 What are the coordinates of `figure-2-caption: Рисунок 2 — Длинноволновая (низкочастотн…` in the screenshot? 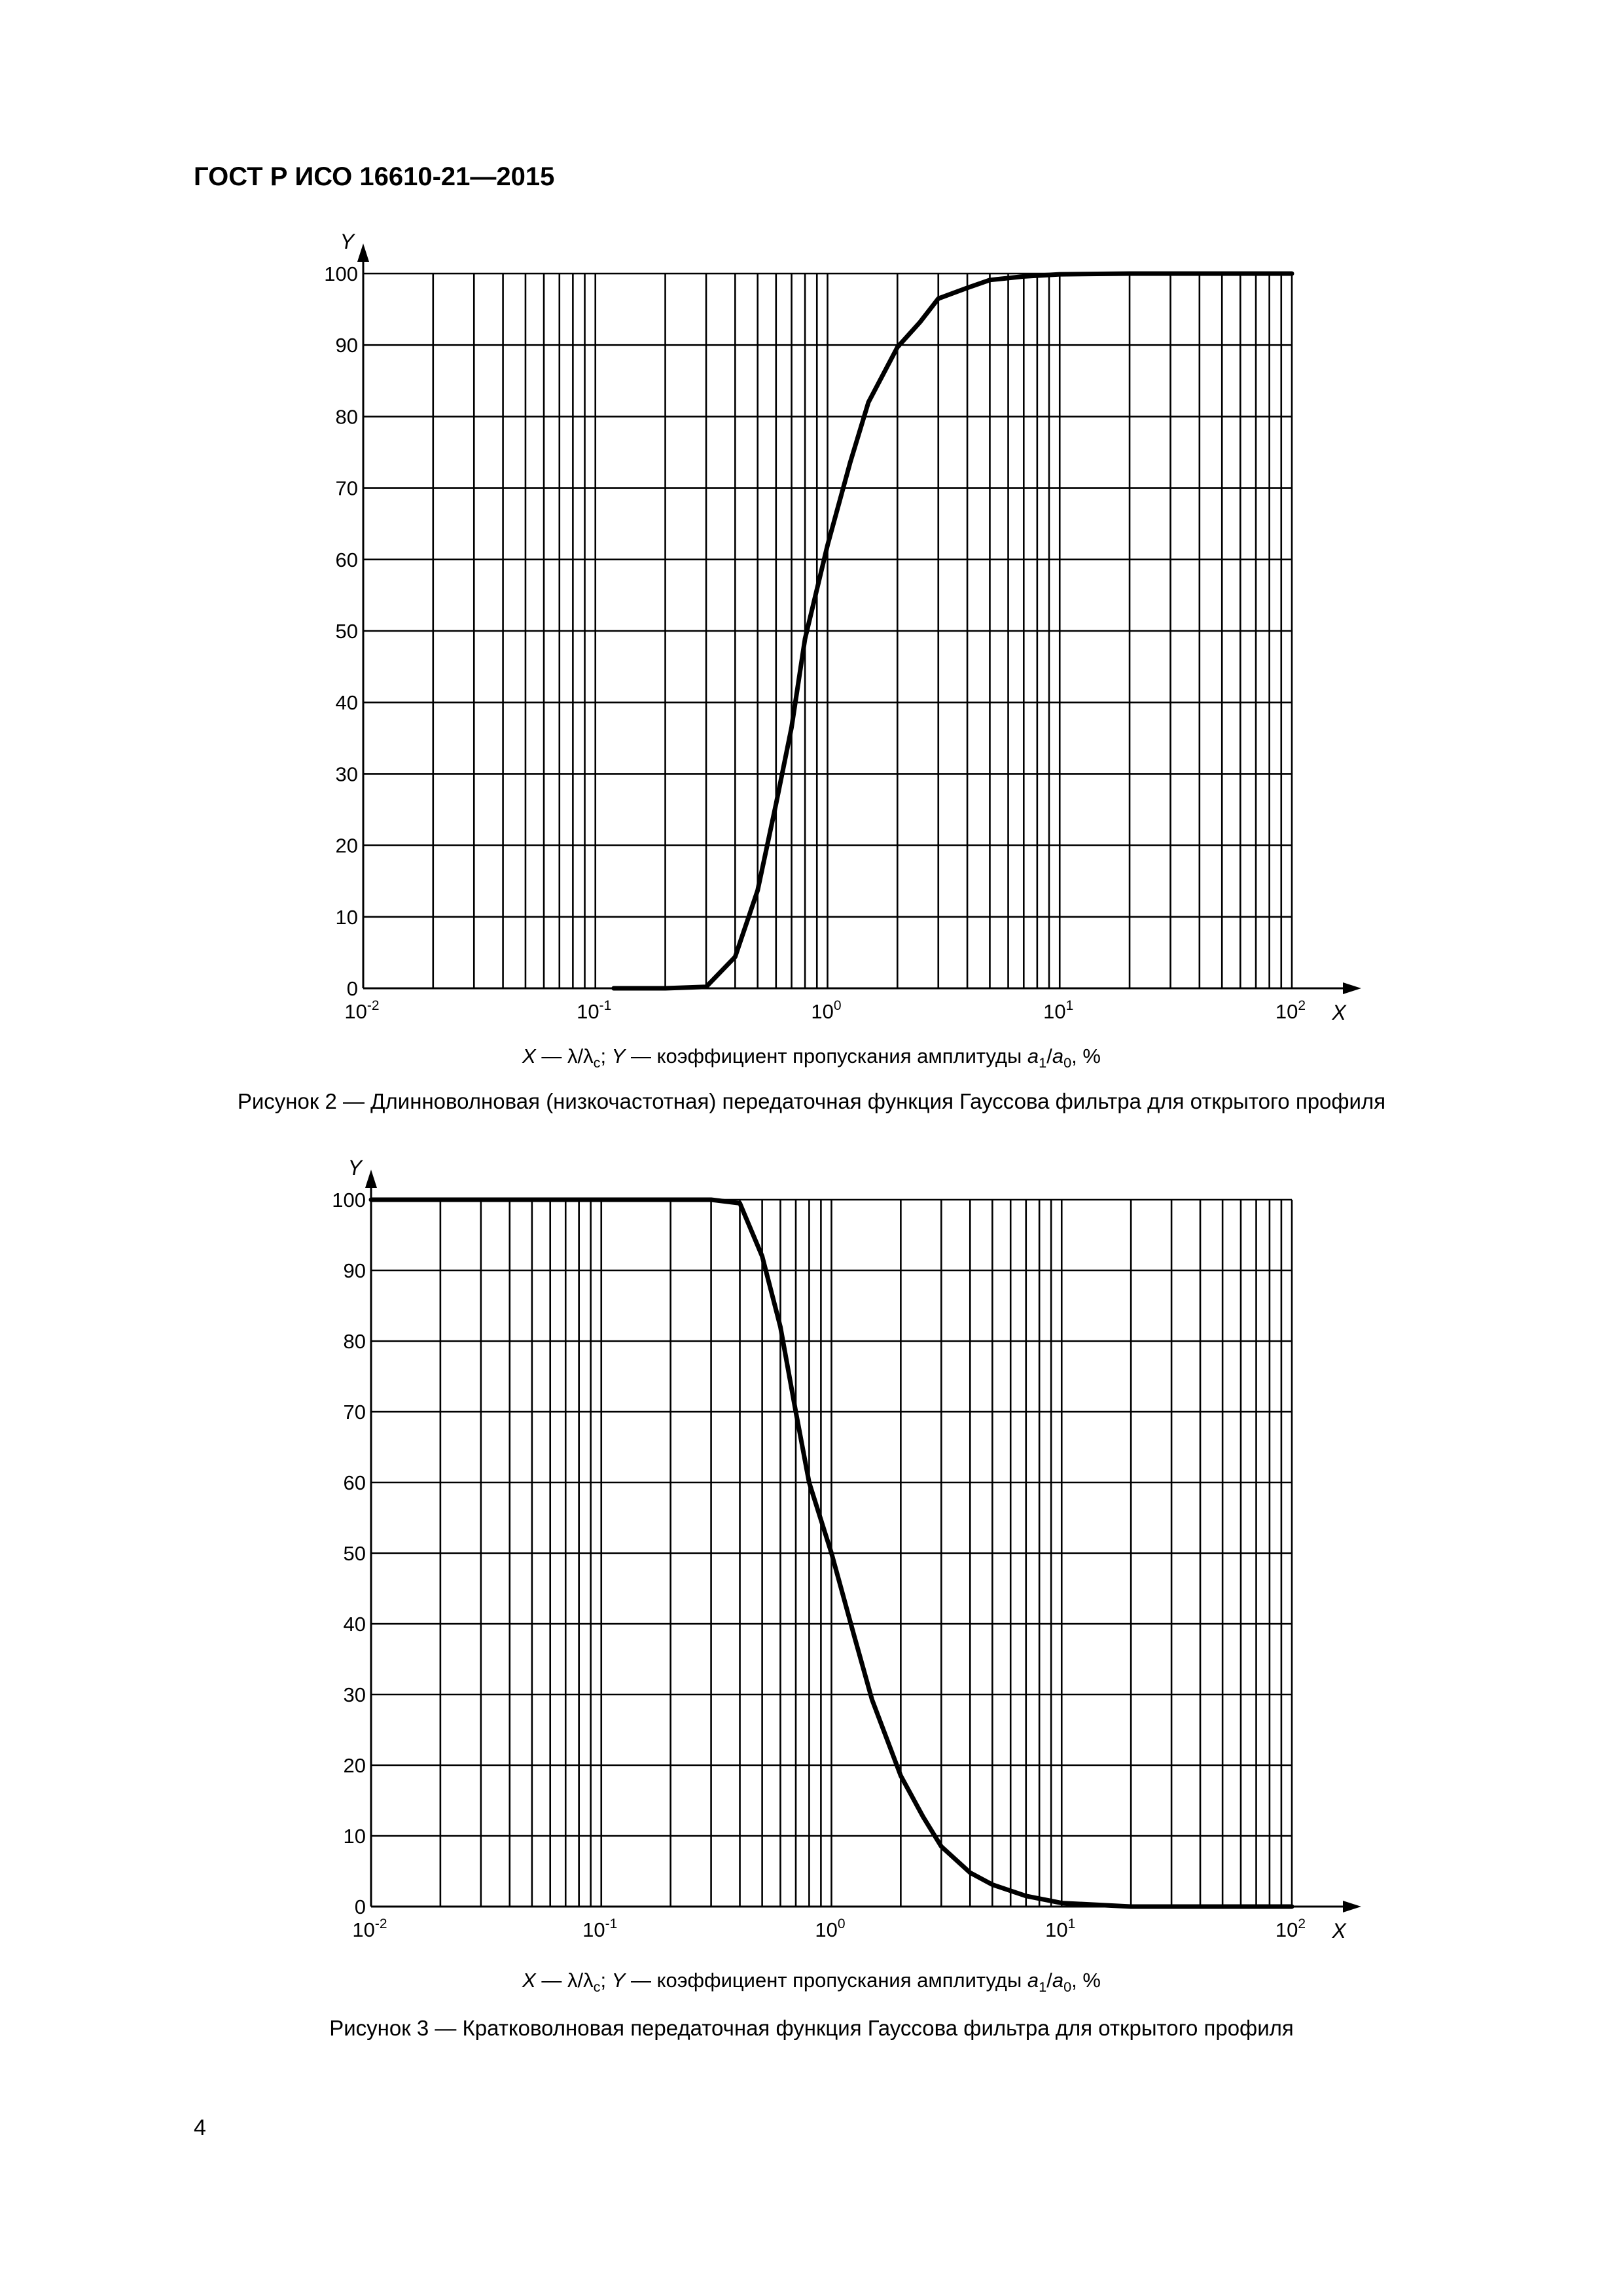 It's located at (811, 1101).